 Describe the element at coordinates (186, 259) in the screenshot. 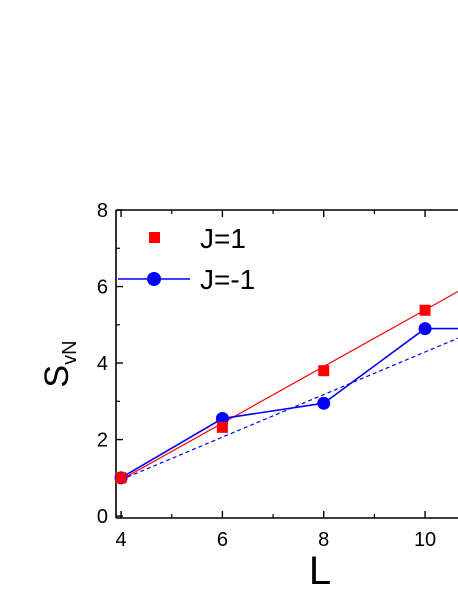

I see `legend: J=1 J=-1` at that location.